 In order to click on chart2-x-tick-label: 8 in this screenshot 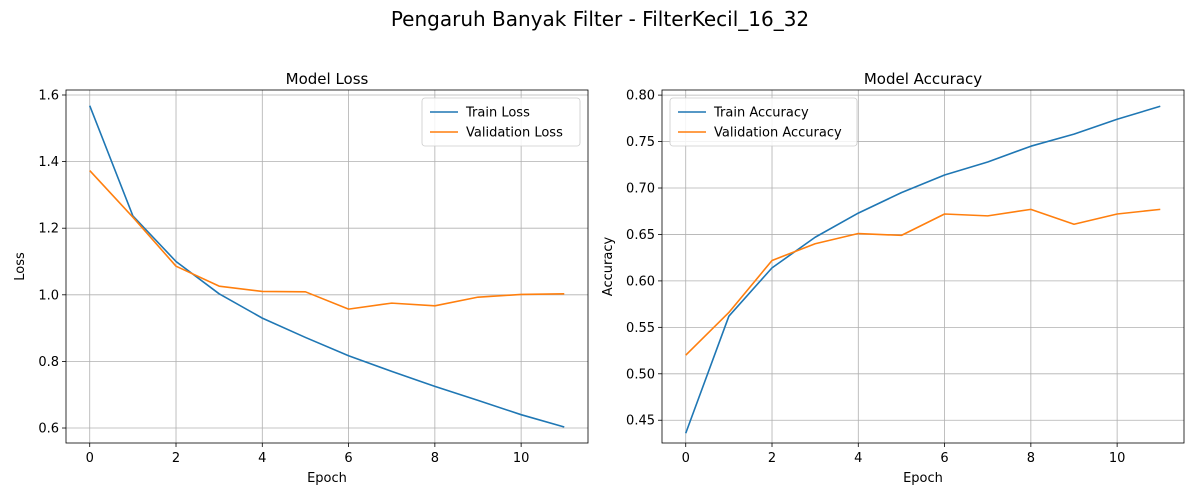, I will do `click(1031, 458)`.